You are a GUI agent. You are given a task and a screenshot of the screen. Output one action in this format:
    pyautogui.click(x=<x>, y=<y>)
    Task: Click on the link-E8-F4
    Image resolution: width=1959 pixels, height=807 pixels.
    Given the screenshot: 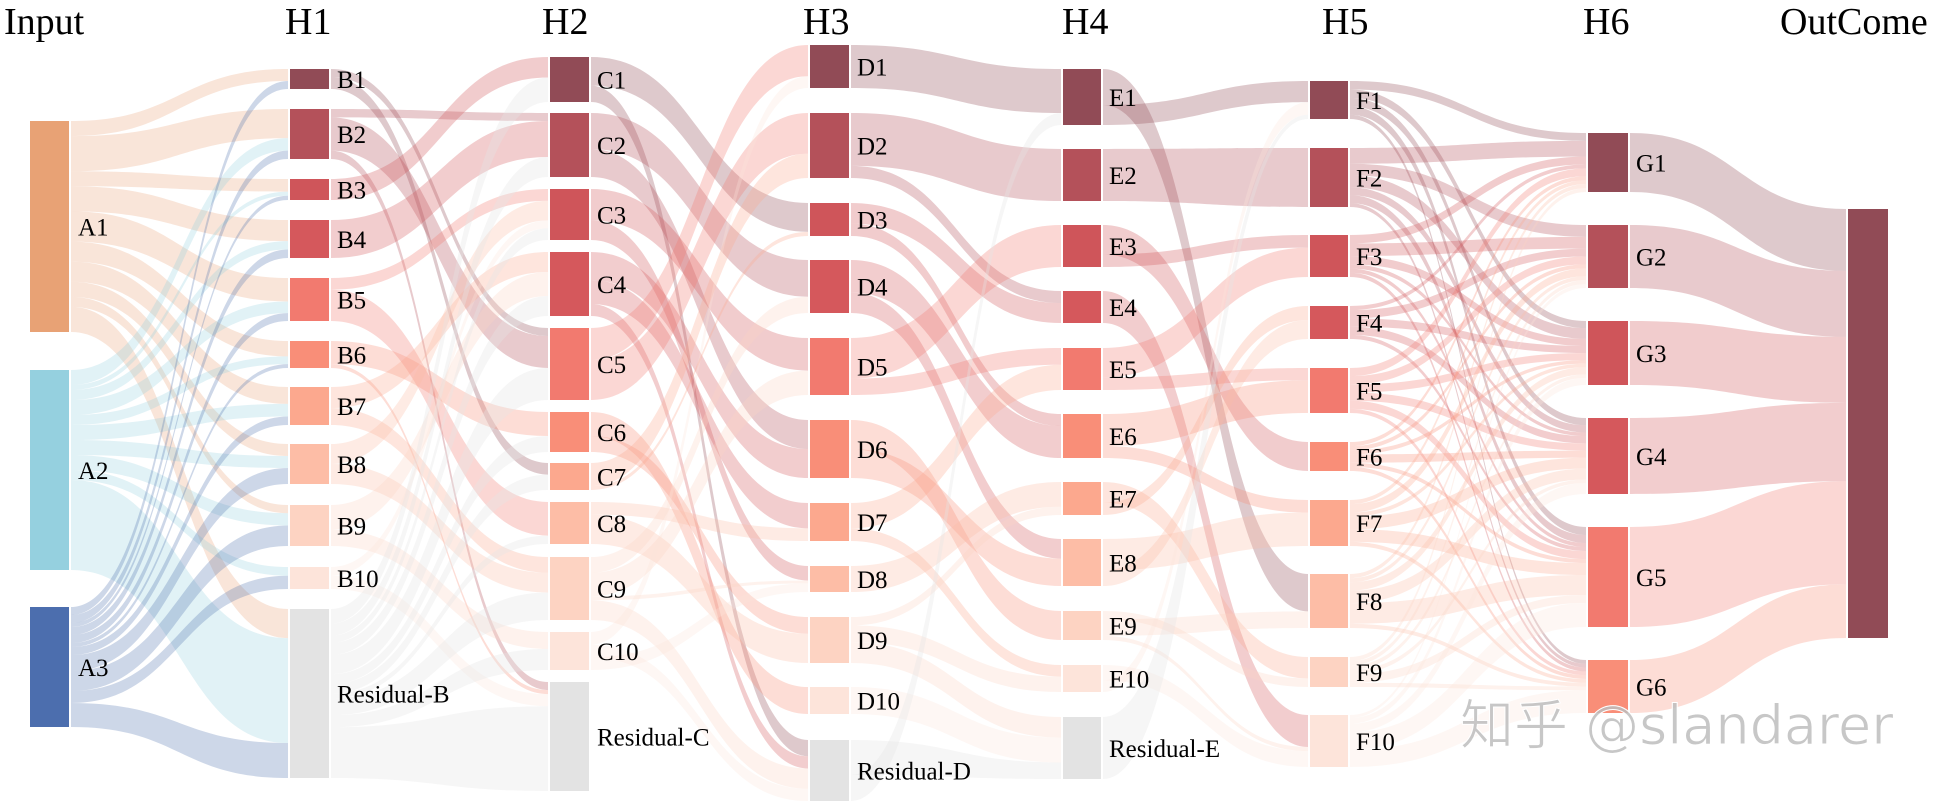 What is the action you would take?
    pyautogui.click(x=1205, y=453)
    